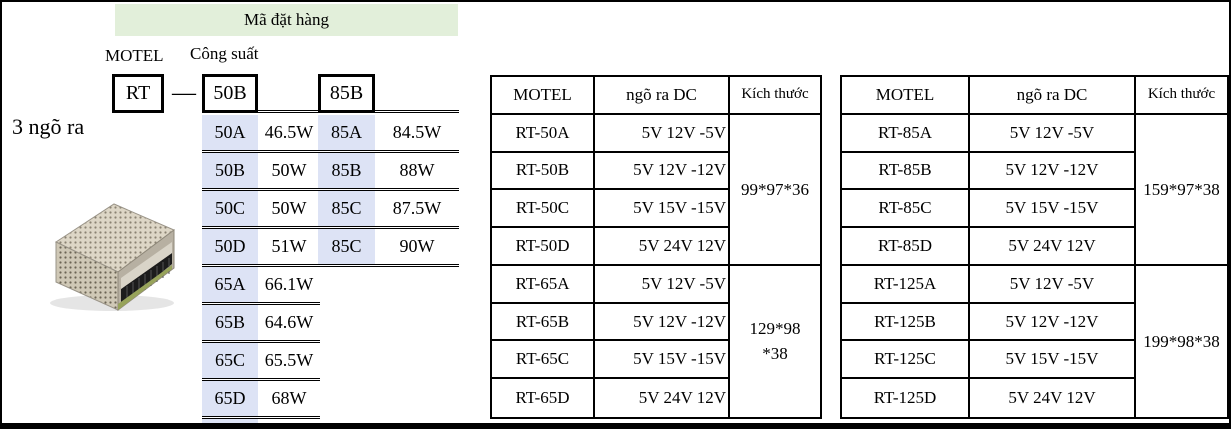 The height and width of the screenshot is (429, 1231). What do you see at coordinates (261, 210) in the screenshot?
I see `code-row: 50C 50W` at bounding box center [261, 210].